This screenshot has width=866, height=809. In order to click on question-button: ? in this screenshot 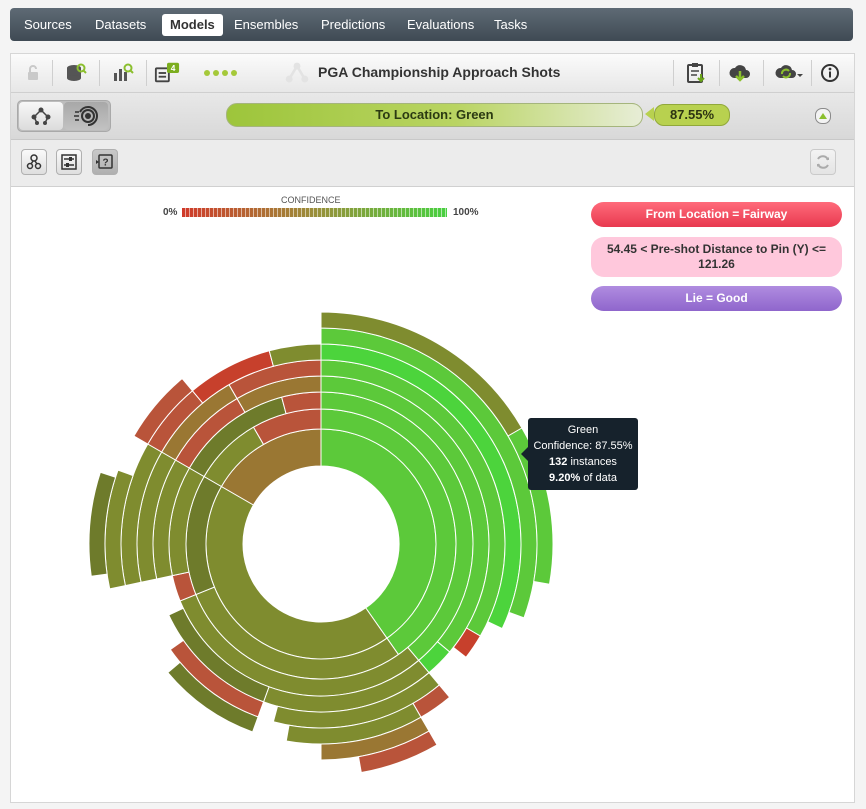, I will do `click(105, 162)`.